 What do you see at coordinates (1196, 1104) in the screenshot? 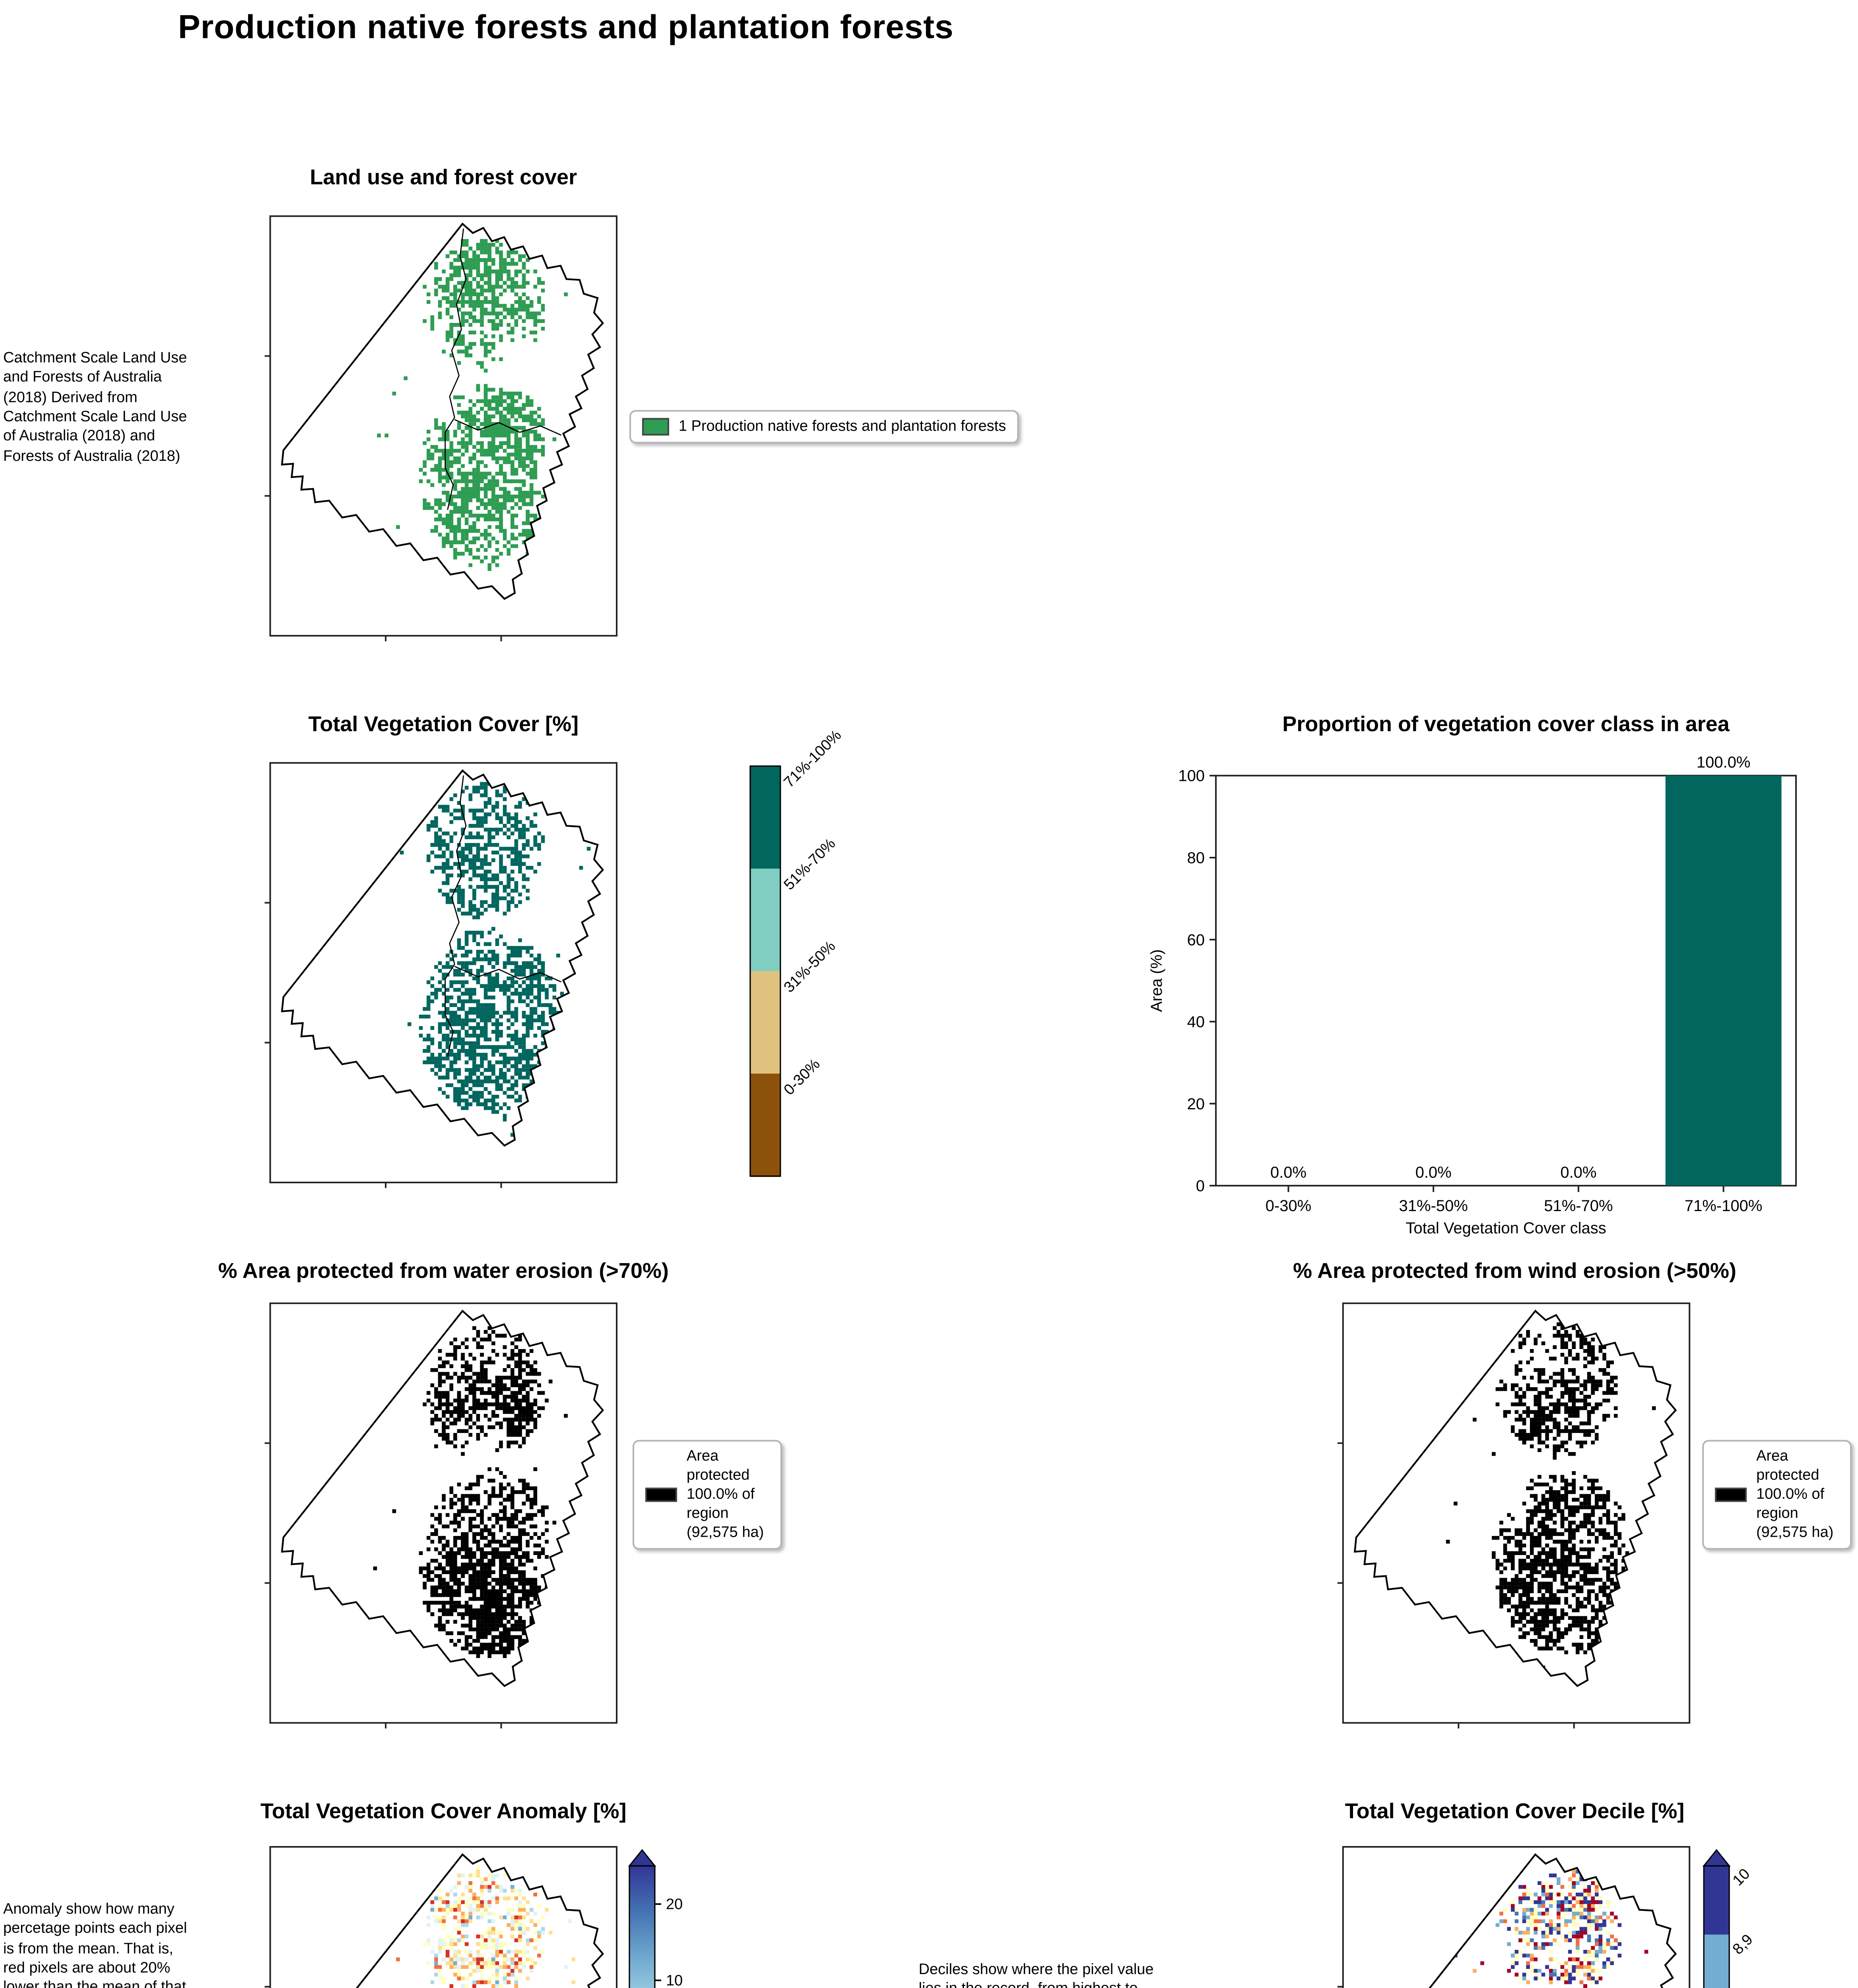
I see `svg-text: 20` at bounding box center [1196, 1104].